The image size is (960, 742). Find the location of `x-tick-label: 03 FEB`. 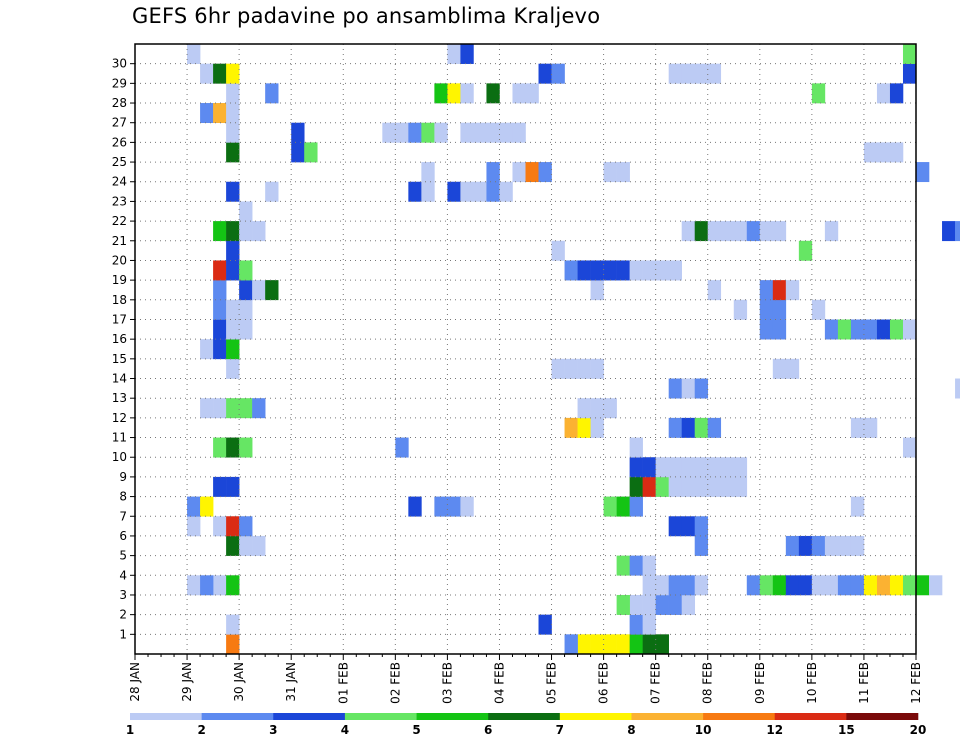

x-tick-label: 03 FEB is located at coordinates (447, 683).